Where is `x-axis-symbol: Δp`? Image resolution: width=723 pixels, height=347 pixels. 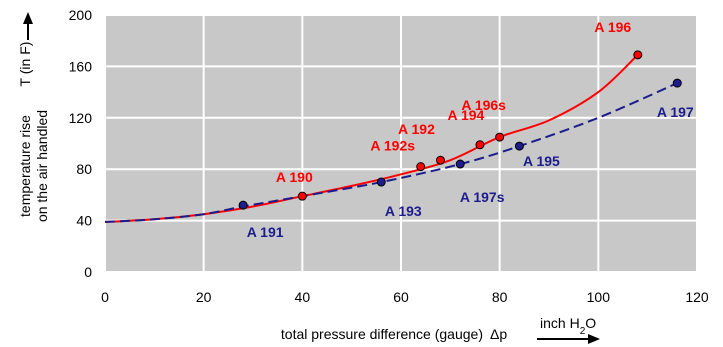 x-axis-symbol: Δp is located at coordinates (498, 334).